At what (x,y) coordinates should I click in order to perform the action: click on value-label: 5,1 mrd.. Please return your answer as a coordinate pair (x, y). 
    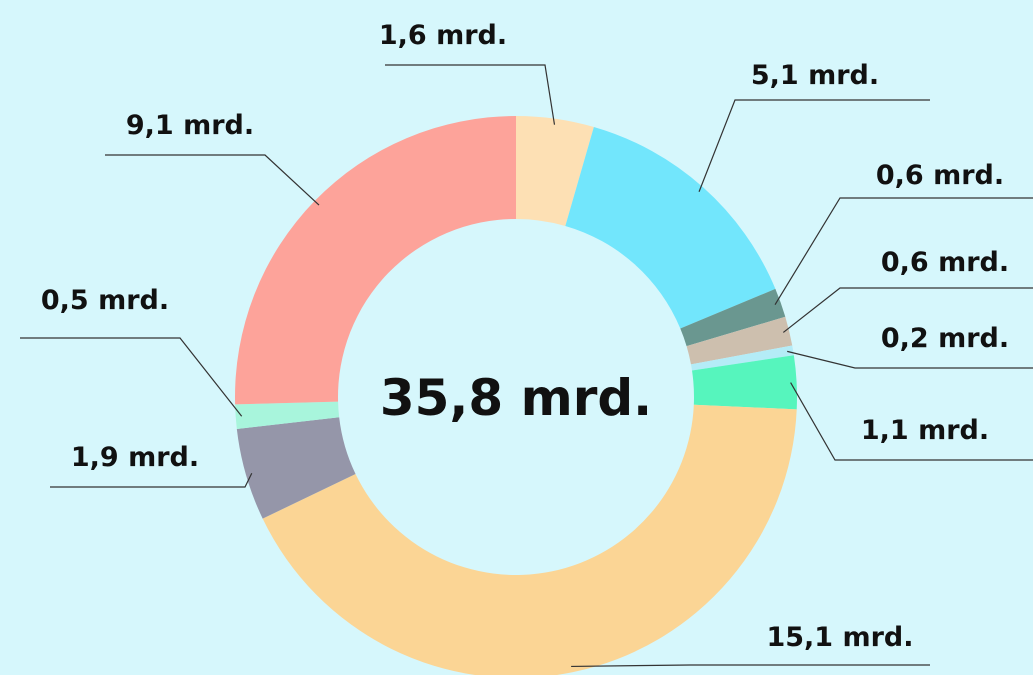
    Looking at the image, I should click on (815, 75).